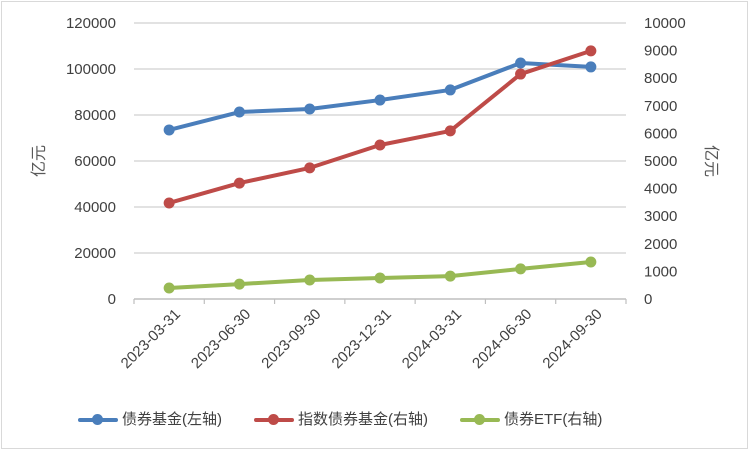  What do you see at coordinates (95, 115) in the screenshot?
I see `y-axis-tick: 80000` at bounding box center [95, 115].